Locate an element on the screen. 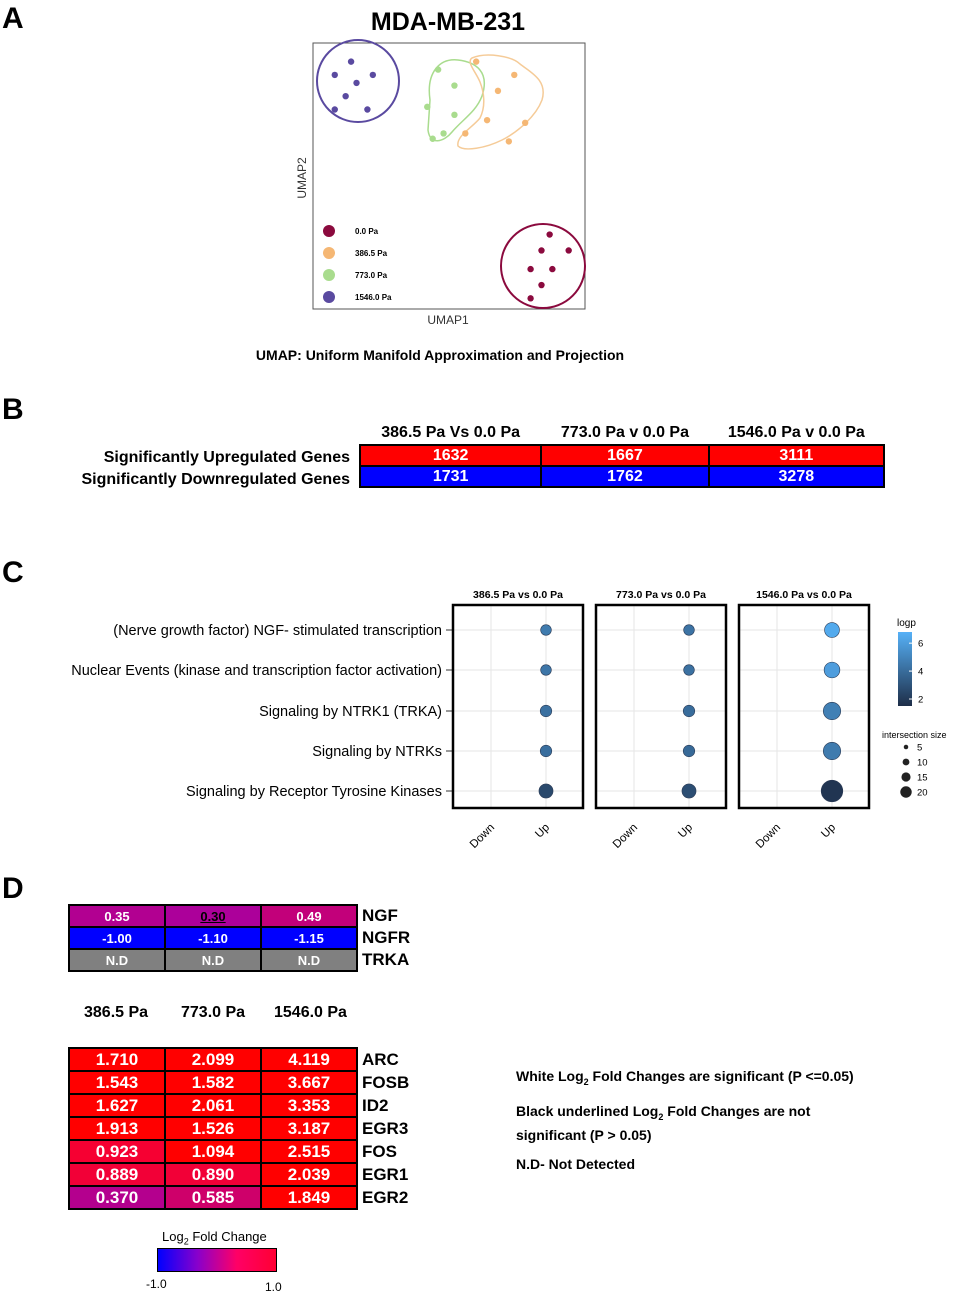  deg-col-header-386: 386.5 Pa Vs 0.0 Pa is located at coordinates (451, 432).